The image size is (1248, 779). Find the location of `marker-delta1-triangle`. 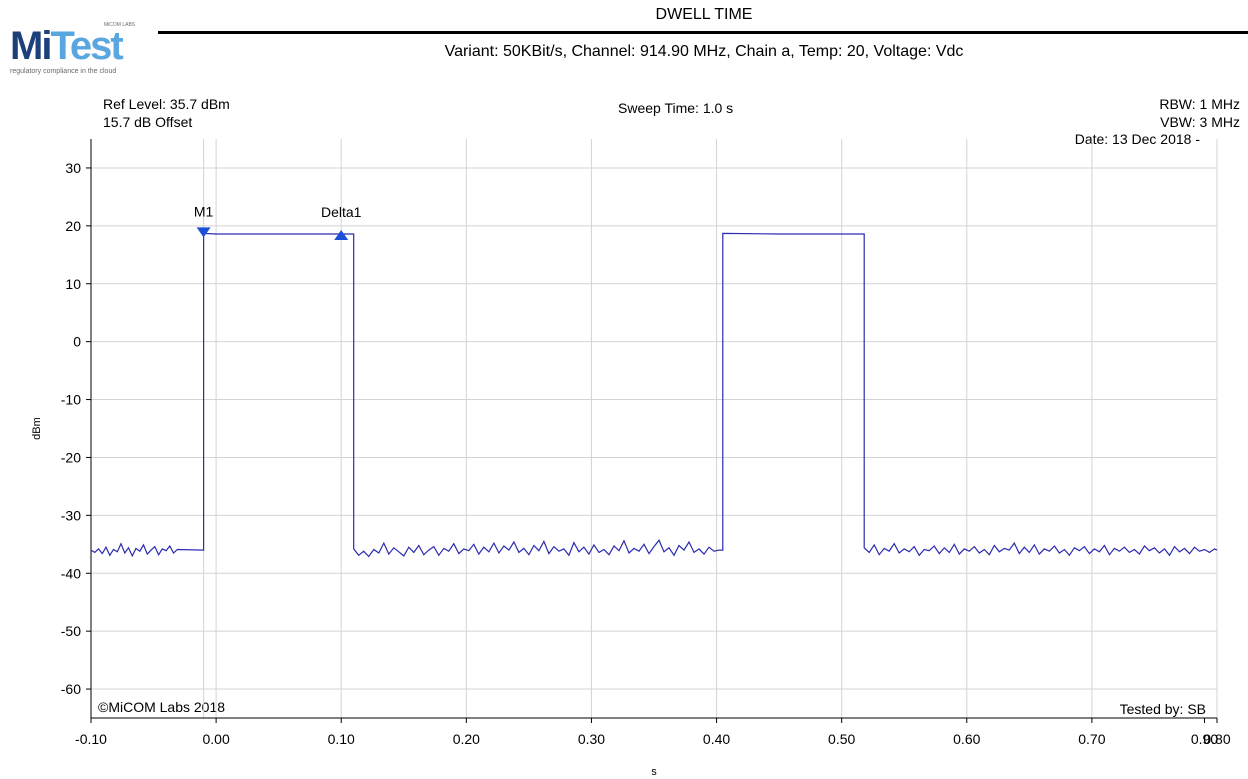

marker-delta1-triangle is located at coordinates (341, 234).